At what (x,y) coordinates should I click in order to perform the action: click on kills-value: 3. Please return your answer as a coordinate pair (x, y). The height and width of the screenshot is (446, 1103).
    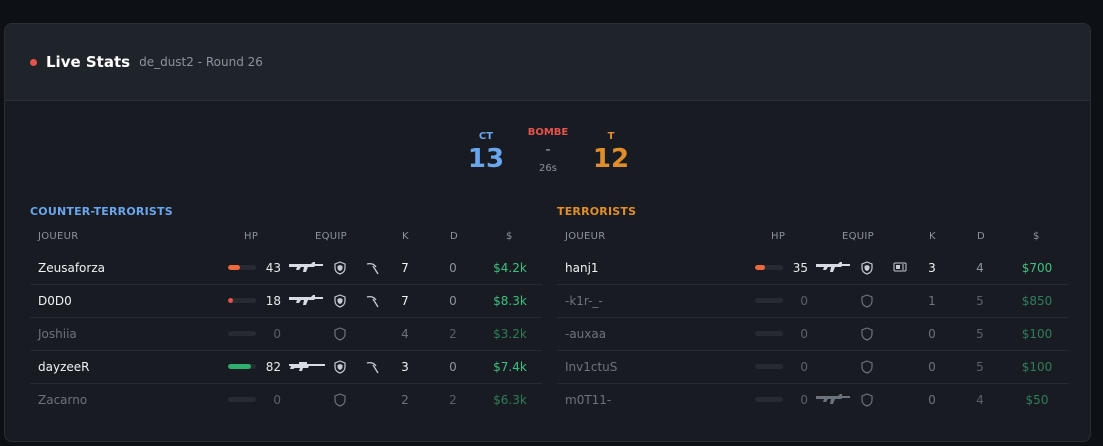
    Looking at the image, I should click on (932, 268).